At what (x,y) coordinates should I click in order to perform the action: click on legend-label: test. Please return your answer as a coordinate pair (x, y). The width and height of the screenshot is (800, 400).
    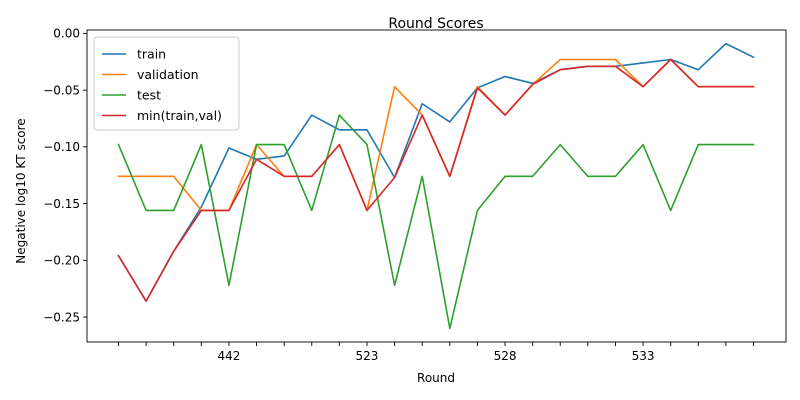
    Looking at the image, I should click on (149, 95).